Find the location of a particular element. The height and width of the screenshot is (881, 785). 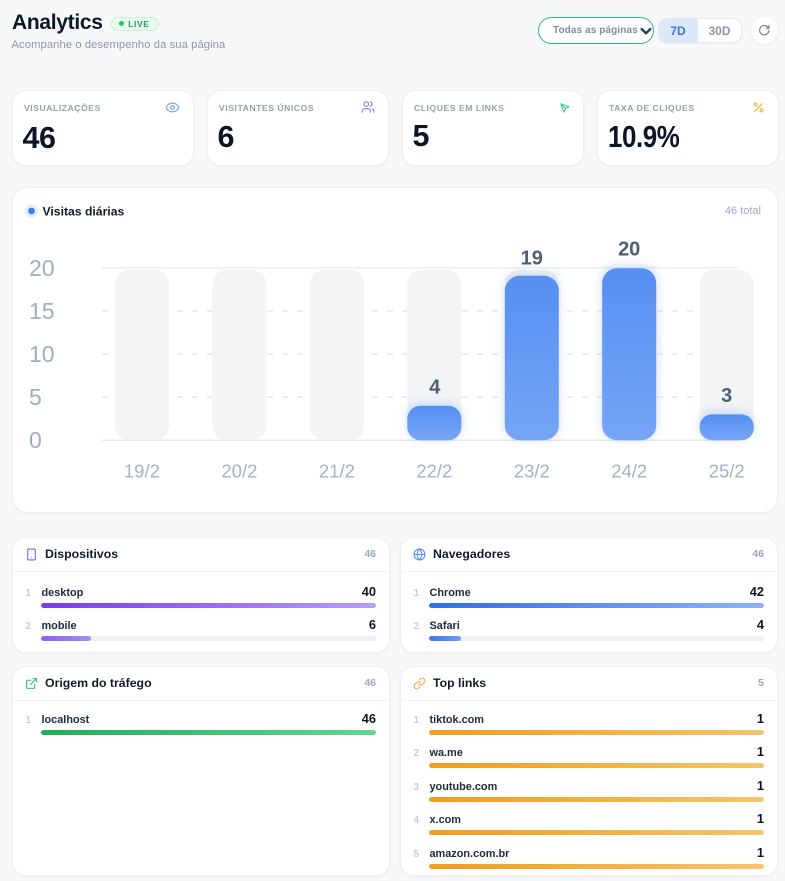

svg-text: 25/2 is located at coordinates (727, 471).